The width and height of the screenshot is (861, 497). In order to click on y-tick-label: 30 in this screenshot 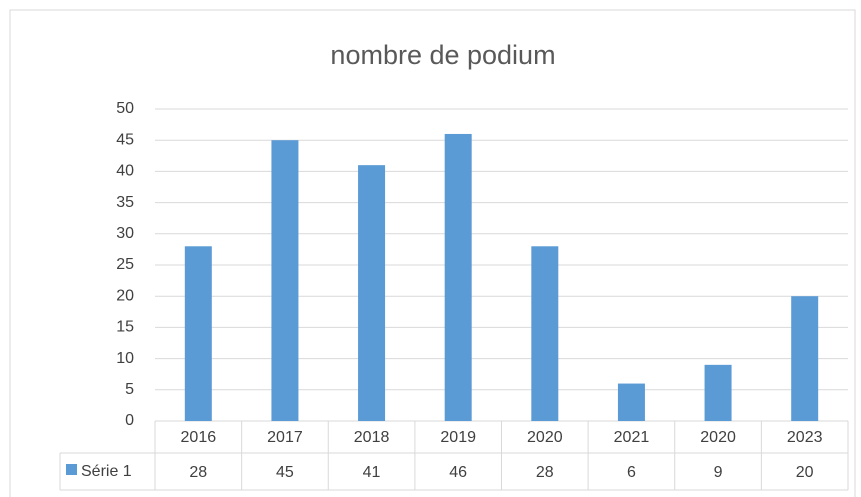, I will do `click(125, 233)`.